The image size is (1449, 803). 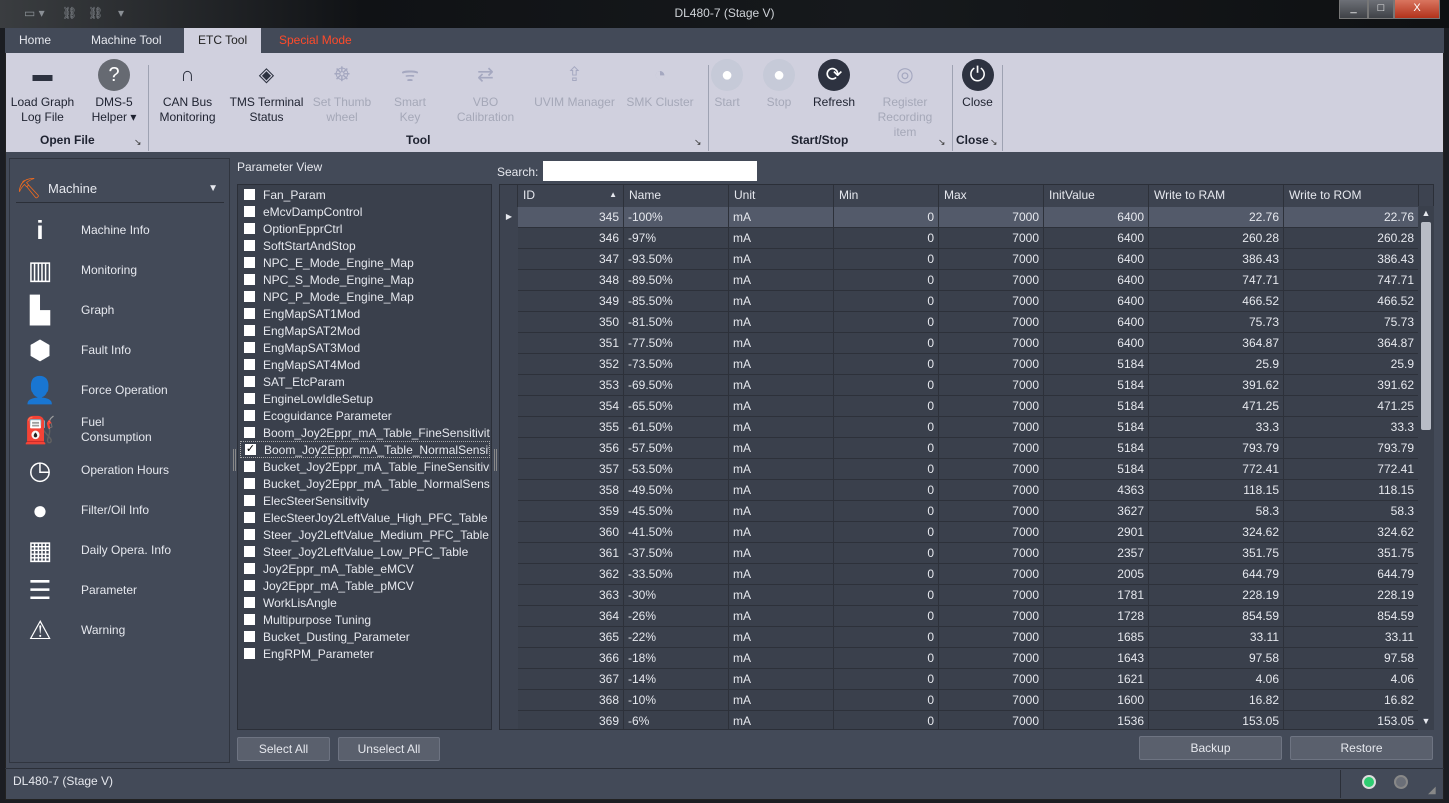 What do you see at coordinates (1351, 658) in the screenshot?
I see `cell-write-to-rom: 97.58` at bounding box center [1351, 658].